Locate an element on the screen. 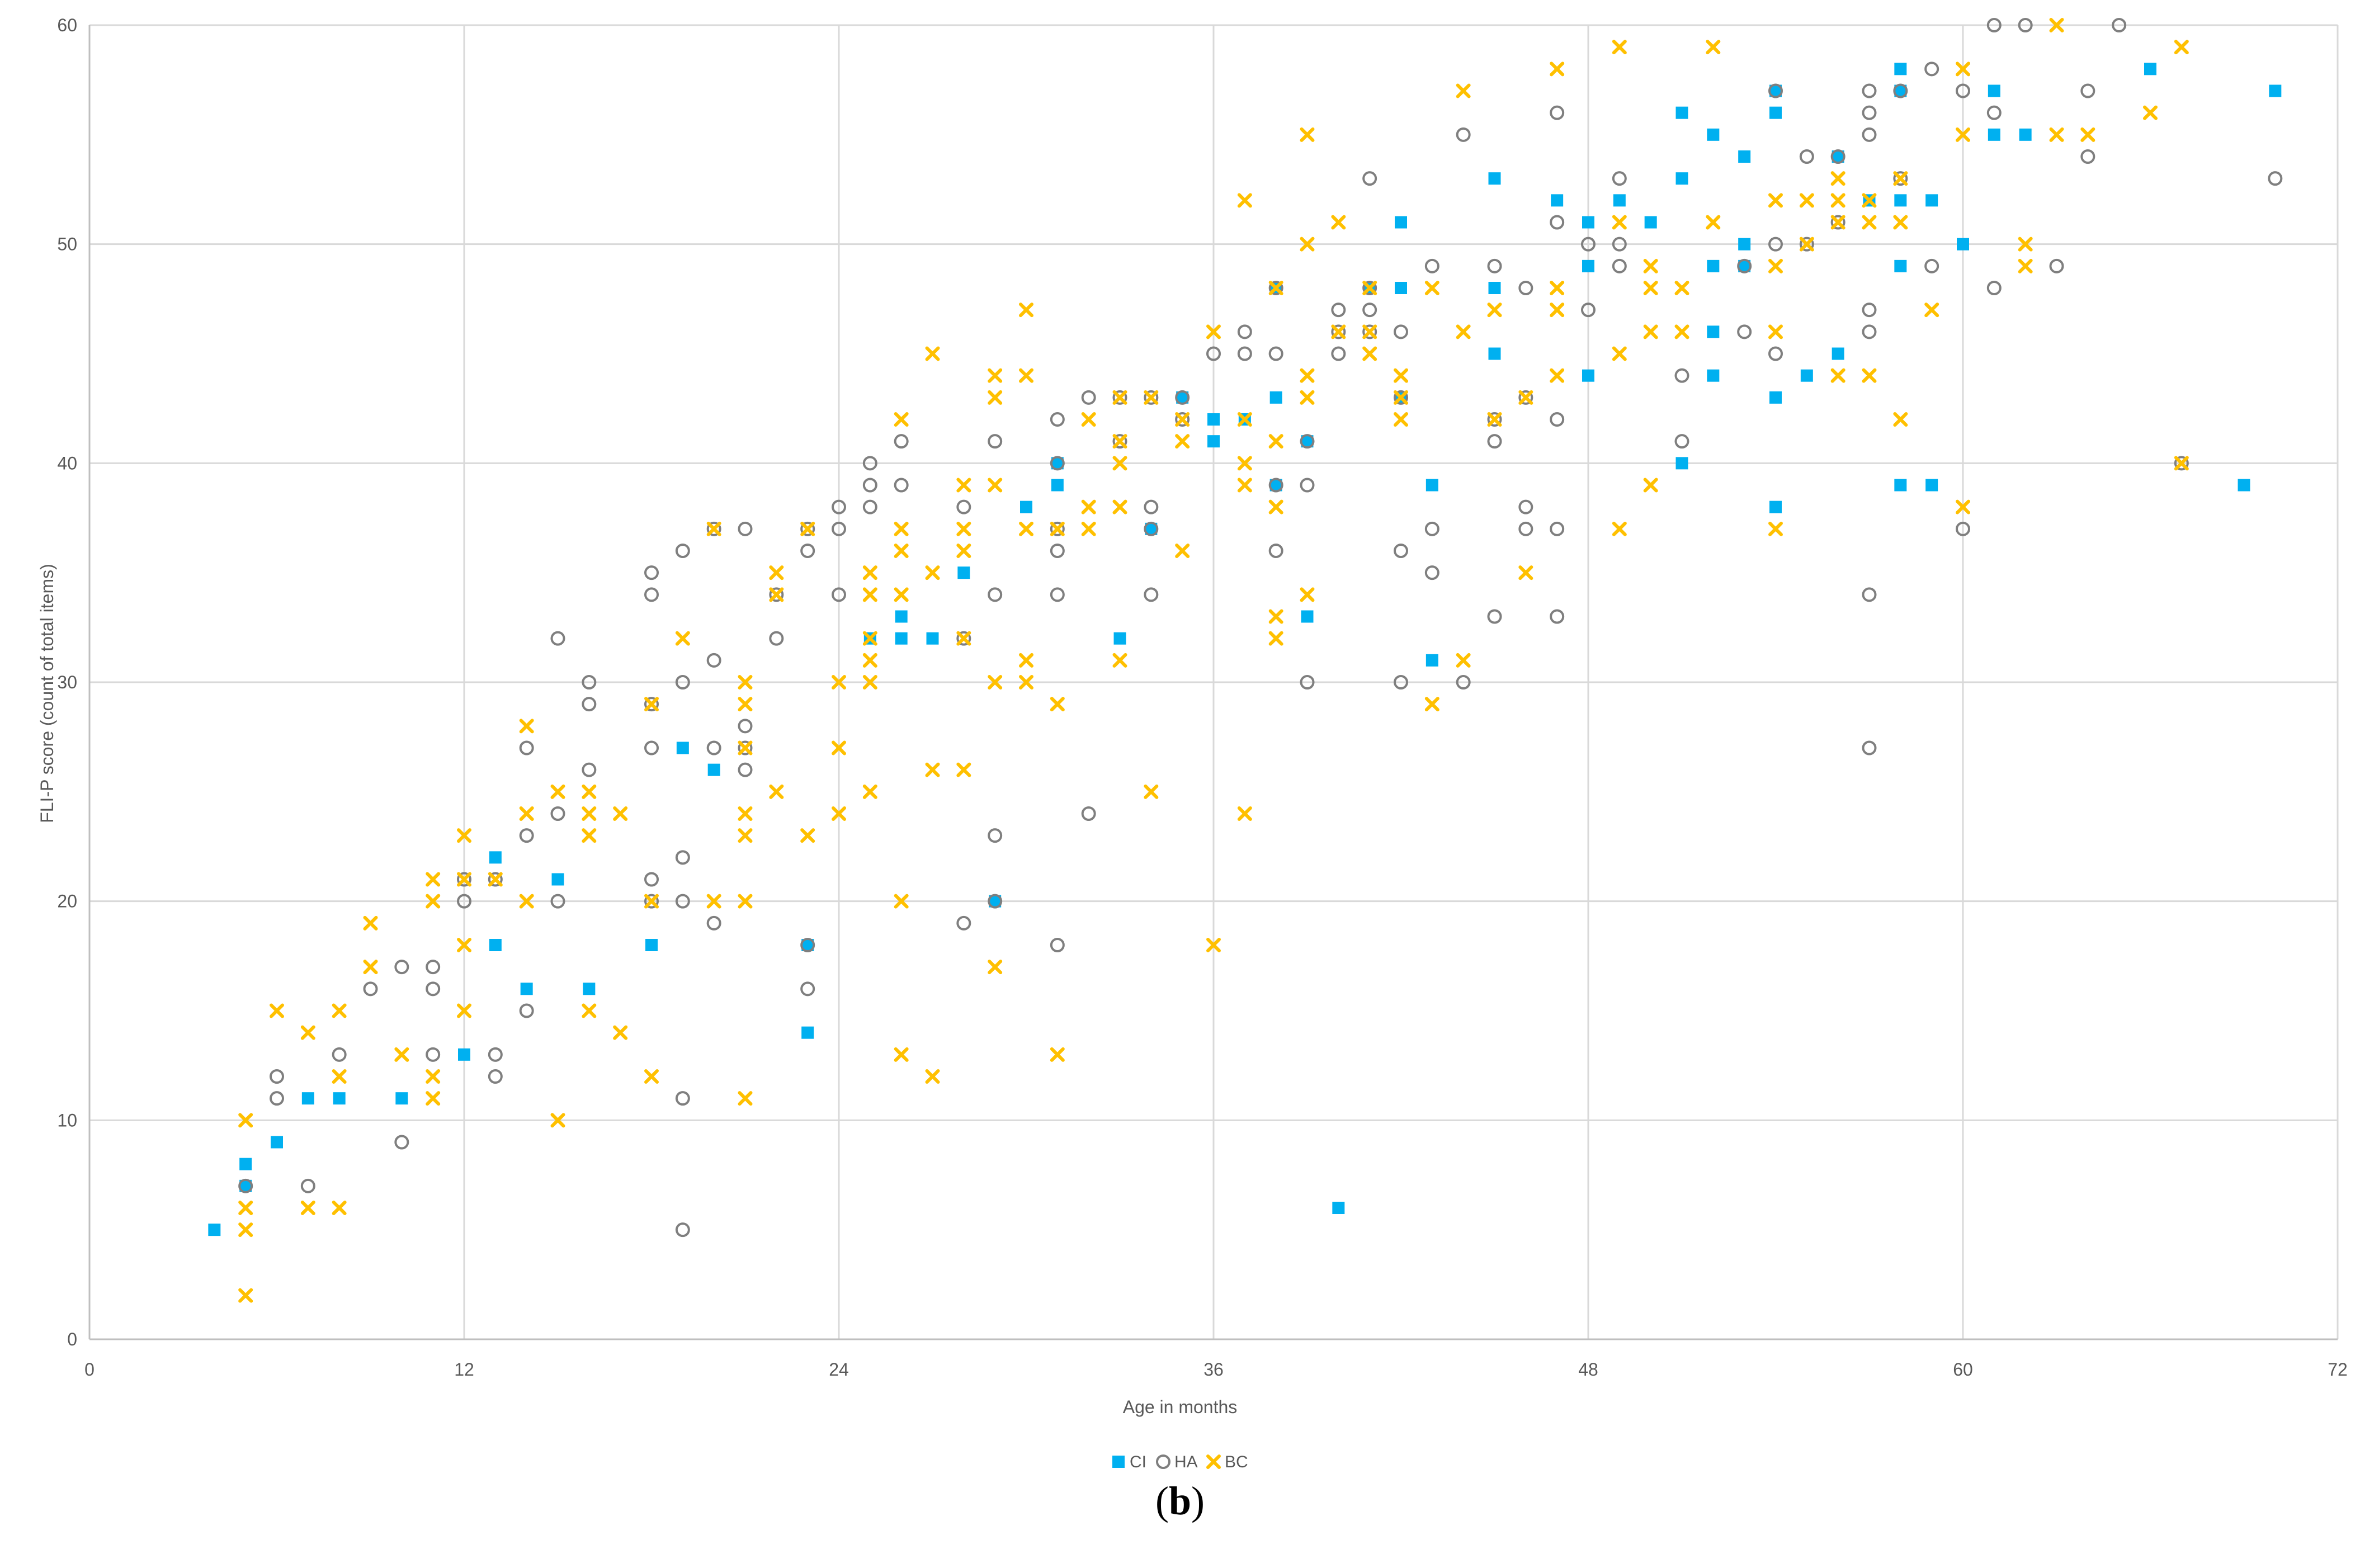 The height and width of the screenshot is (1568, 2360). legend: CI HA BC is located at coordinates (1180, 1462).